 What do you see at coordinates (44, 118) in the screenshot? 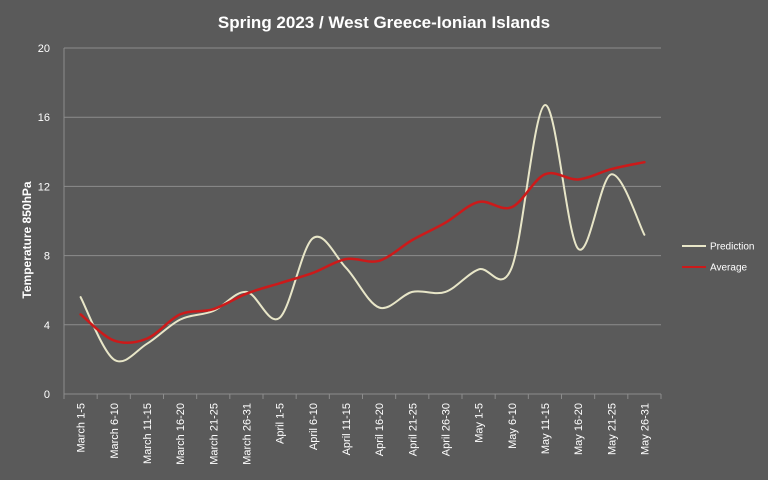
I see `y-tick-label: 16` at bounding box center [44, 118].